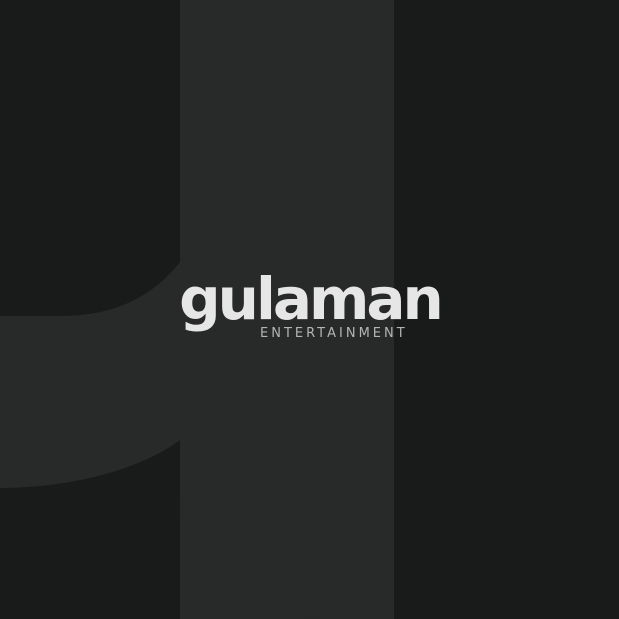  I want to click on brand-wordmark: gulaman, so click(311, 299).